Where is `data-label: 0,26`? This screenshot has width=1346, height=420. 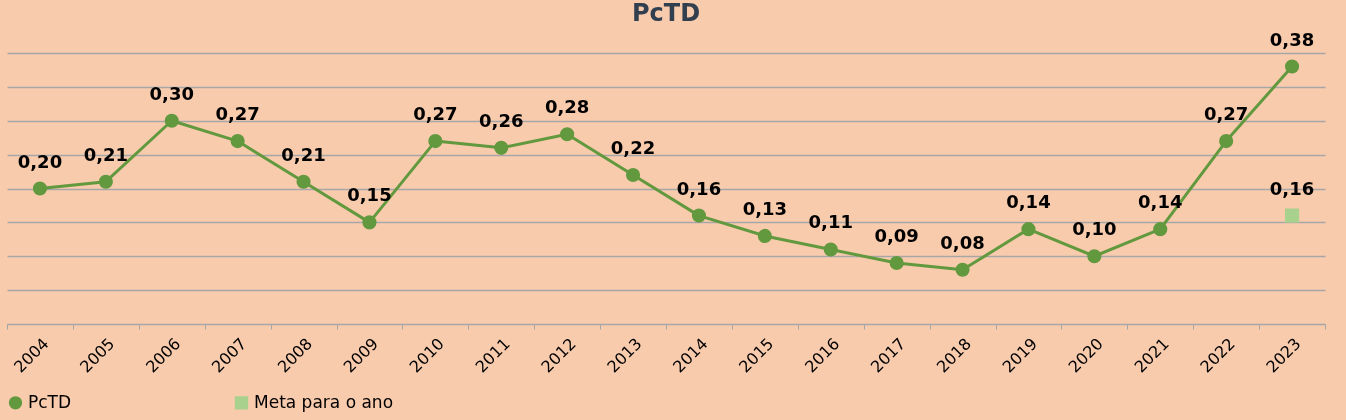
data-label: 0,26 is located at coordinates (501, 120).